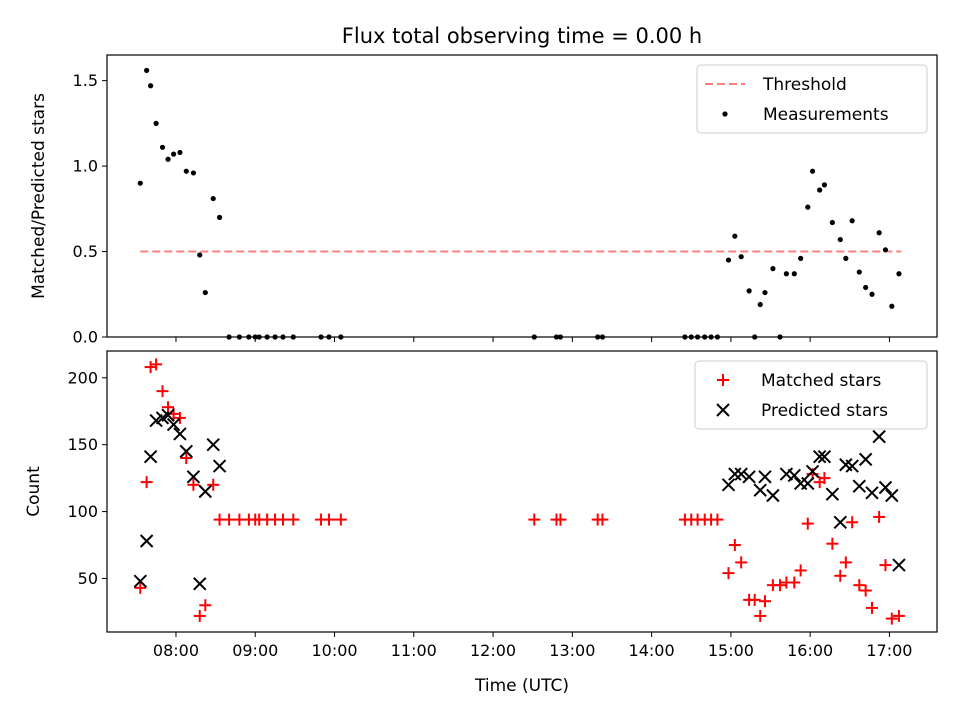  I want to click on plot-2-xtick-label: 12:00, so click(493, 650).